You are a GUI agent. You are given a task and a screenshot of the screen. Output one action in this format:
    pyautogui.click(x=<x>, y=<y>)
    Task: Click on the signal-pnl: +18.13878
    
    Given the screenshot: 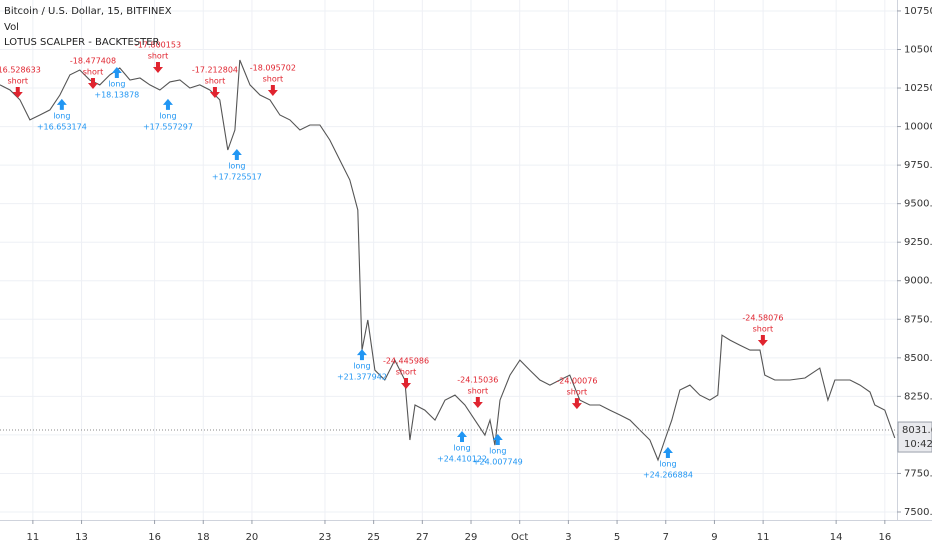 What is the action you would take?
    pyautogui.click(x=116, y=94)
    